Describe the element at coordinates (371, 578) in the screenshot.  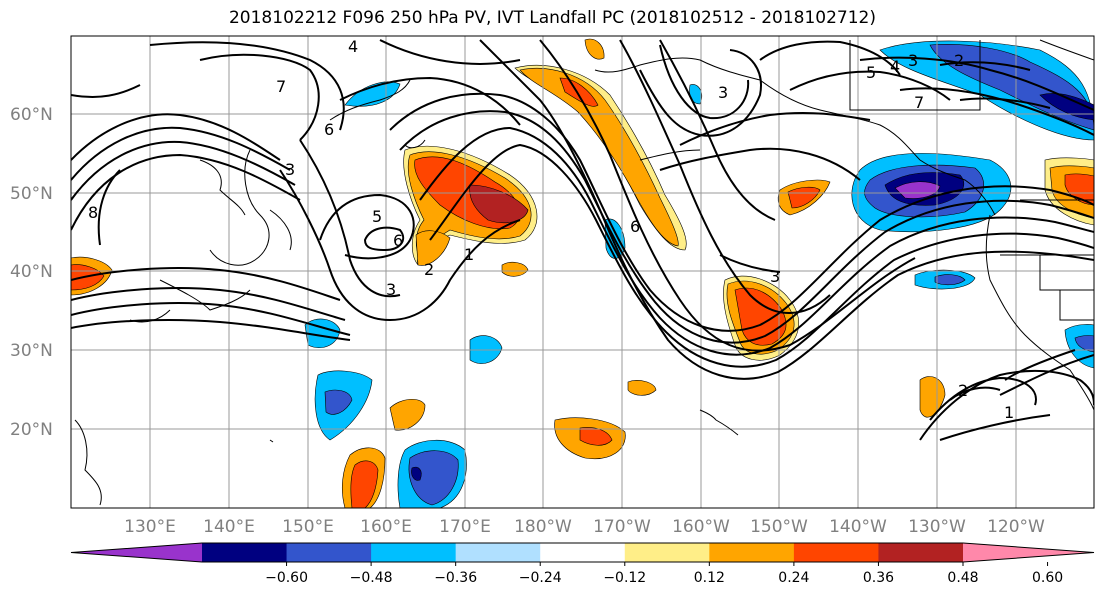
I see `colorbar-tick-label: −0.48` at that location.